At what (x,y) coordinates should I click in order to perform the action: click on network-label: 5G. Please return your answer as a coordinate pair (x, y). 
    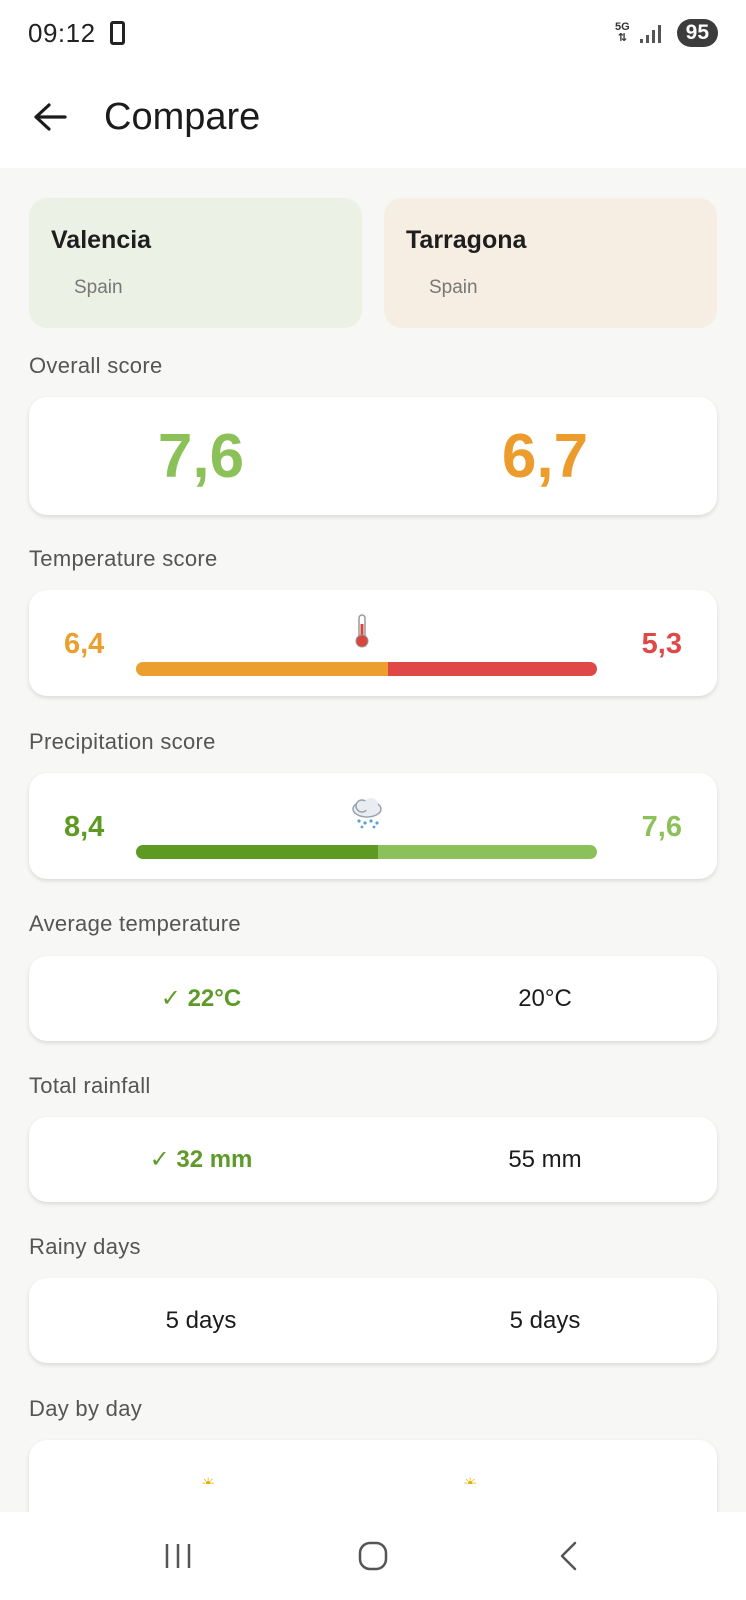
    Looking at the image, I should click on (622, 27).